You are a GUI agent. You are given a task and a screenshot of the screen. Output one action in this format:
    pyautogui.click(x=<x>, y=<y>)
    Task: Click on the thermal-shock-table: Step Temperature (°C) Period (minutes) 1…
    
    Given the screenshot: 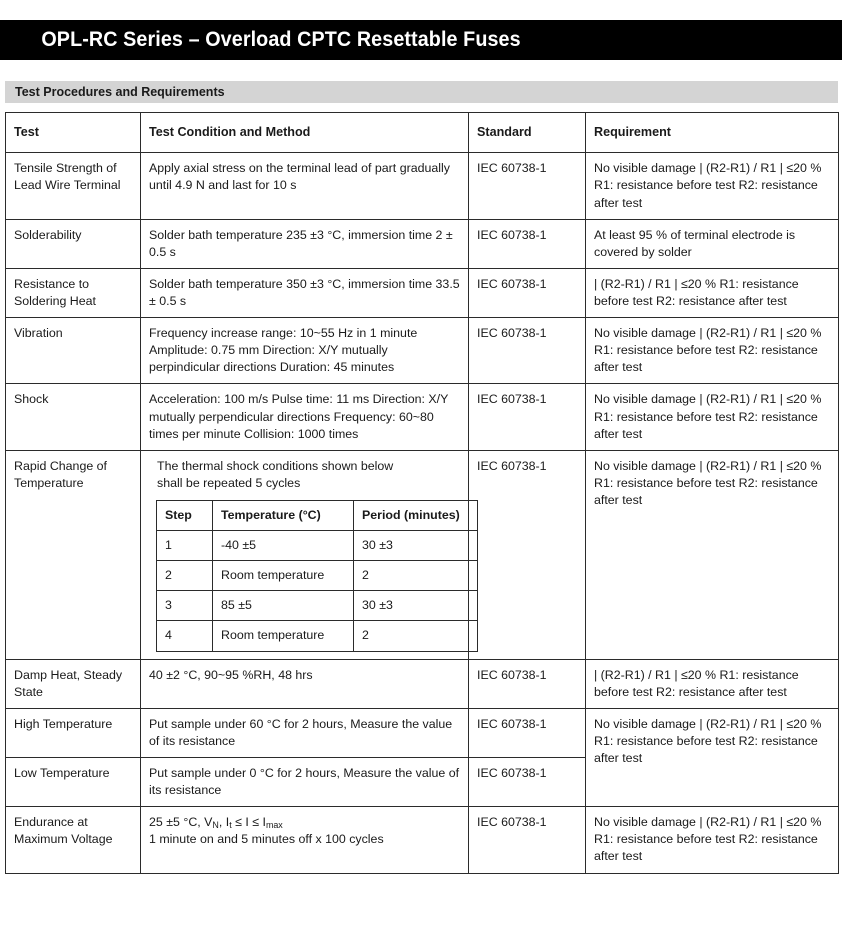 What is the action you would take?
    pyautogui.click(x=317, y=576)
    